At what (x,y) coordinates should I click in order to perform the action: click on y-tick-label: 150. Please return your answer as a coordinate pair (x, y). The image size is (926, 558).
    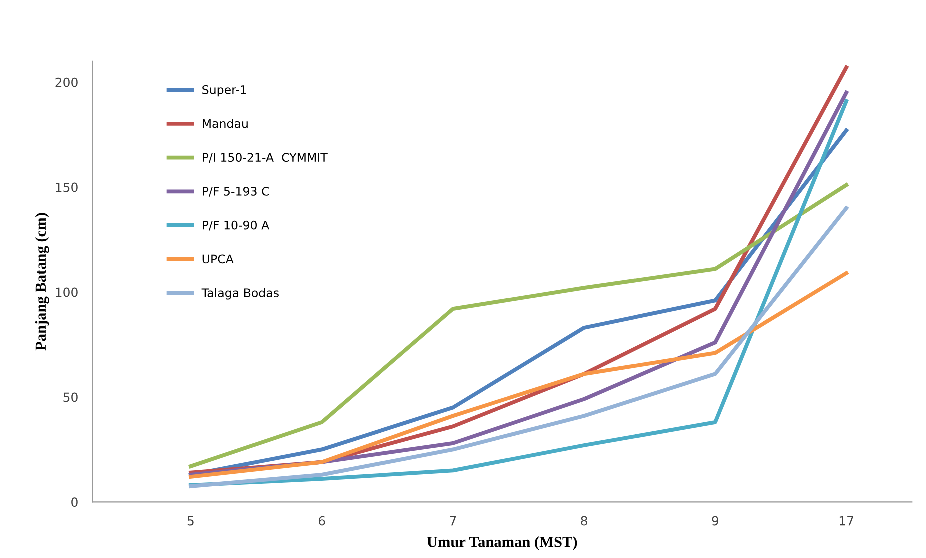
    Looking at the image, I should click on (67, 187).